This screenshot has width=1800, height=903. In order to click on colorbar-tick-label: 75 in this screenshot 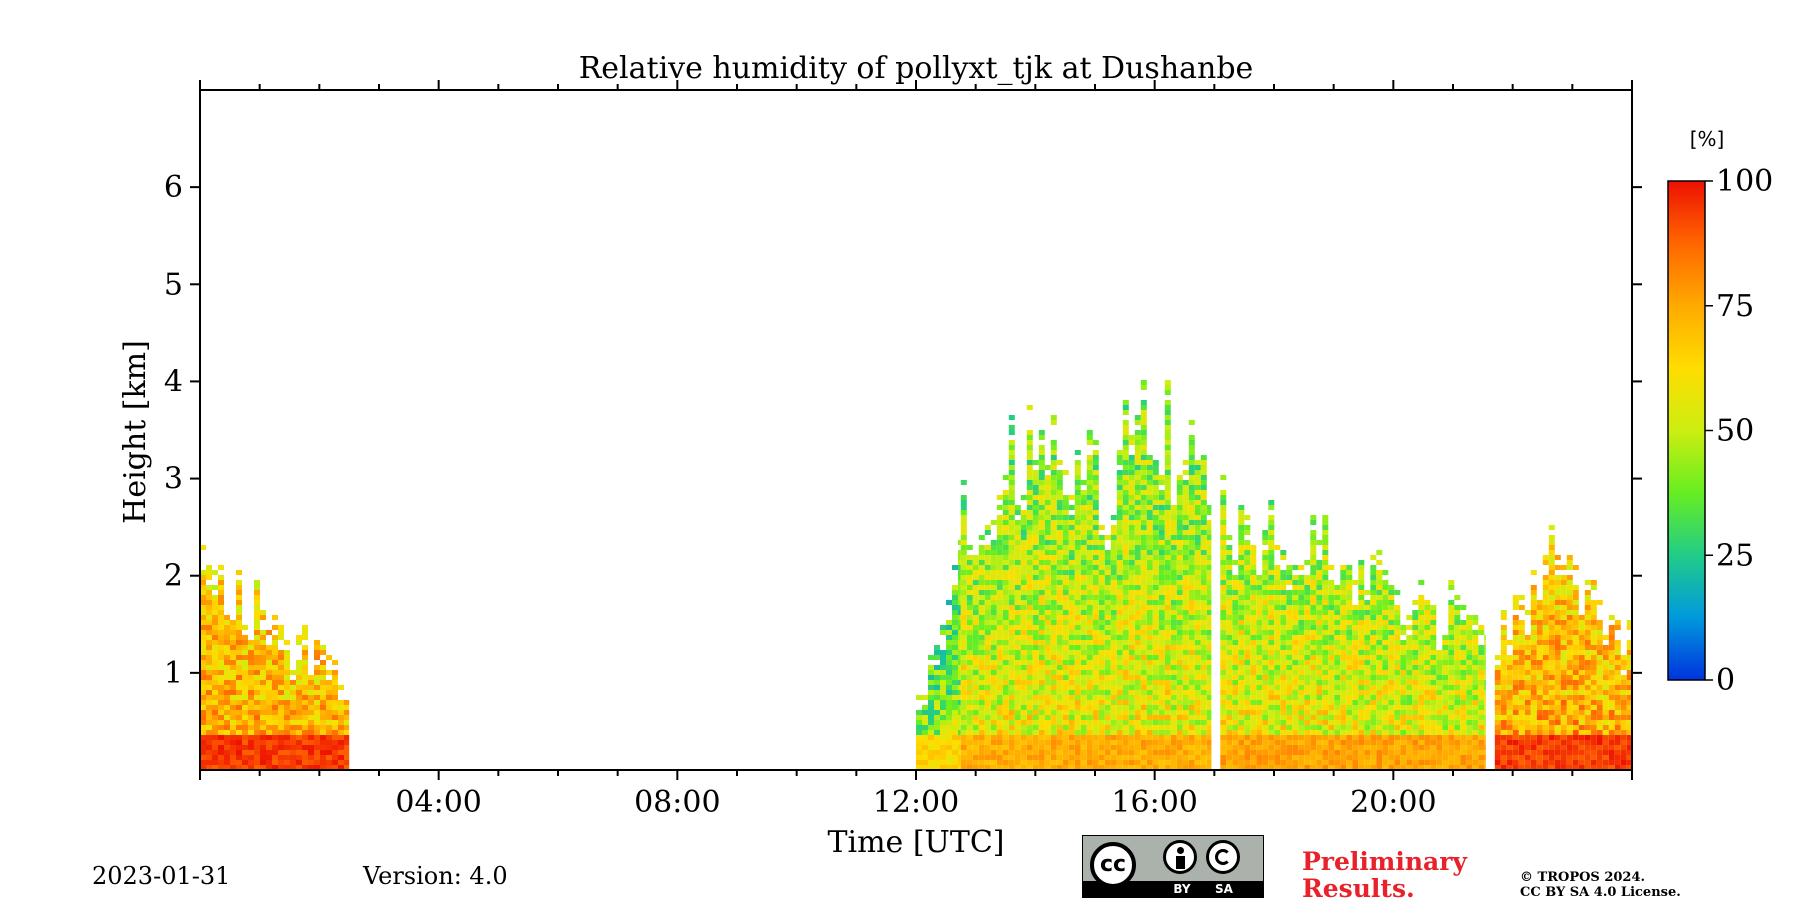, I will do `click(1735, 306)`.